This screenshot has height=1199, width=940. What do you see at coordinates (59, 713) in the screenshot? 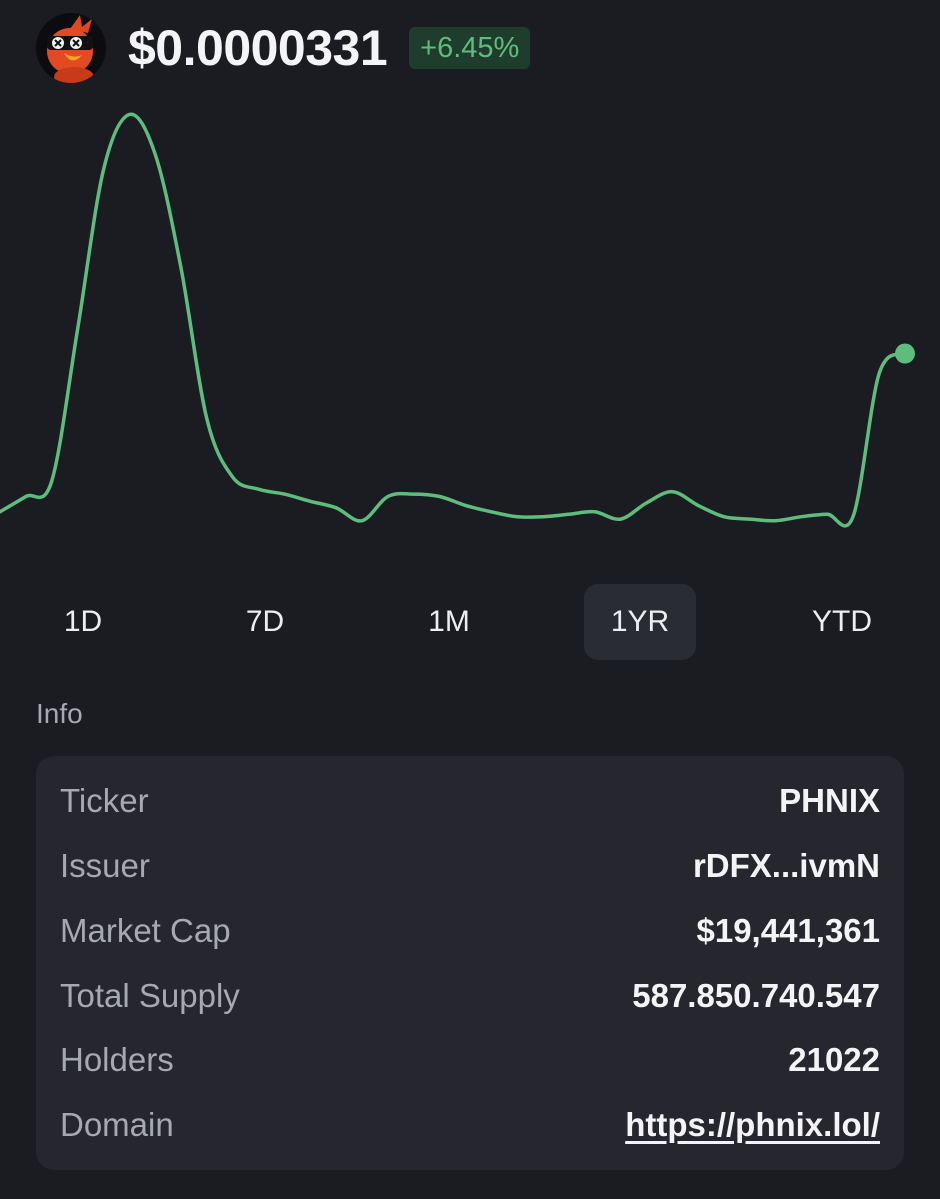
I see `info-section-title: Info` at bounding box center [59, 713].